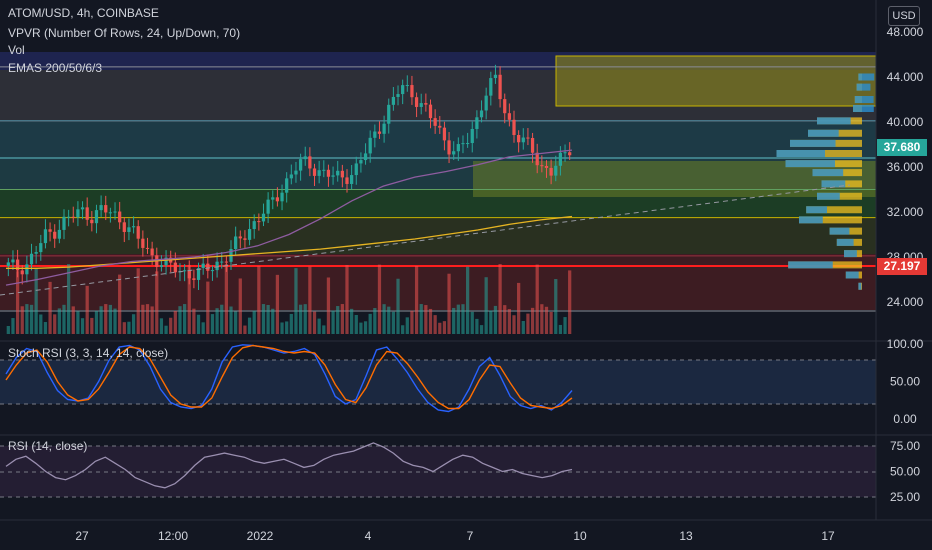  Describe the element at coordinates (905, 302) in the screenshot. I see `price-tick-label: 24.000` at that location.